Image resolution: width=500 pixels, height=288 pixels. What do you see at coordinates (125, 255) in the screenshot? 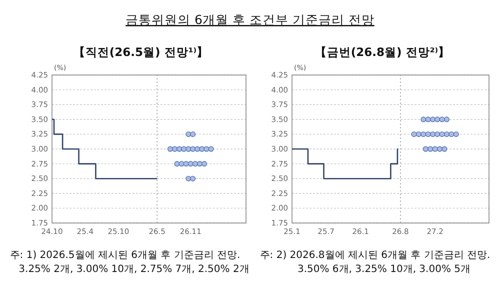
I see `text: 주: 1) 2026.5월에 제시된 6개월 후 기준금리 전망.` at bounding box center [125, 255].